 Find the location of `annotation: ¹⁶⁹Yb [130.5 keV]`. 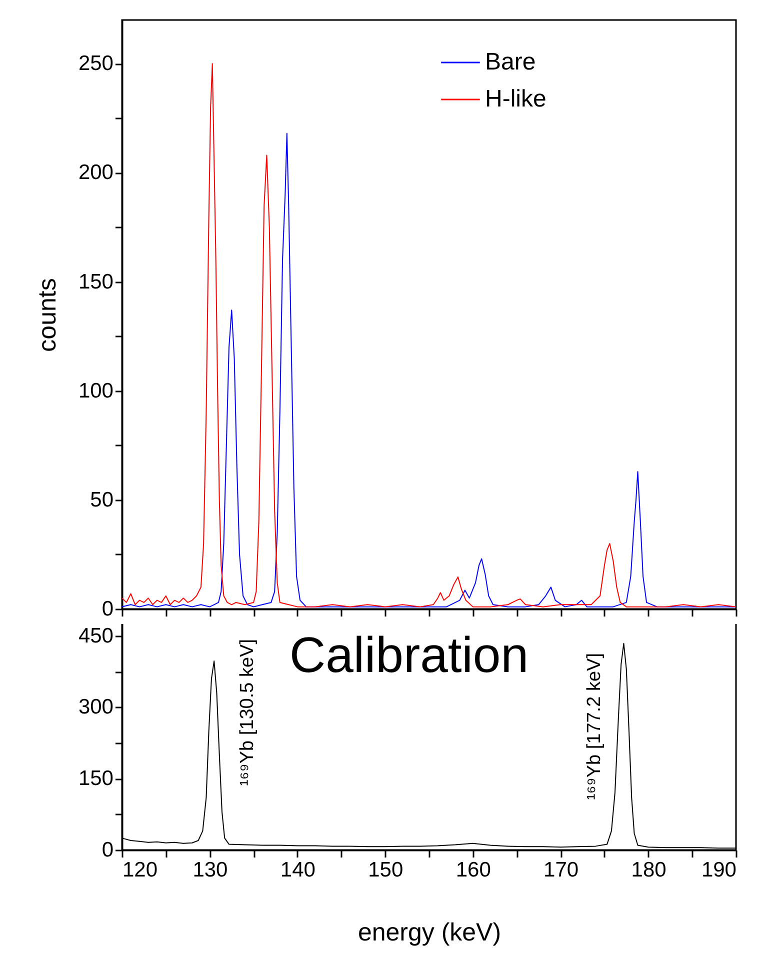

annotation: ¹⁶⁹Yb [130.5 keV] is located at coordinates (247, 712).